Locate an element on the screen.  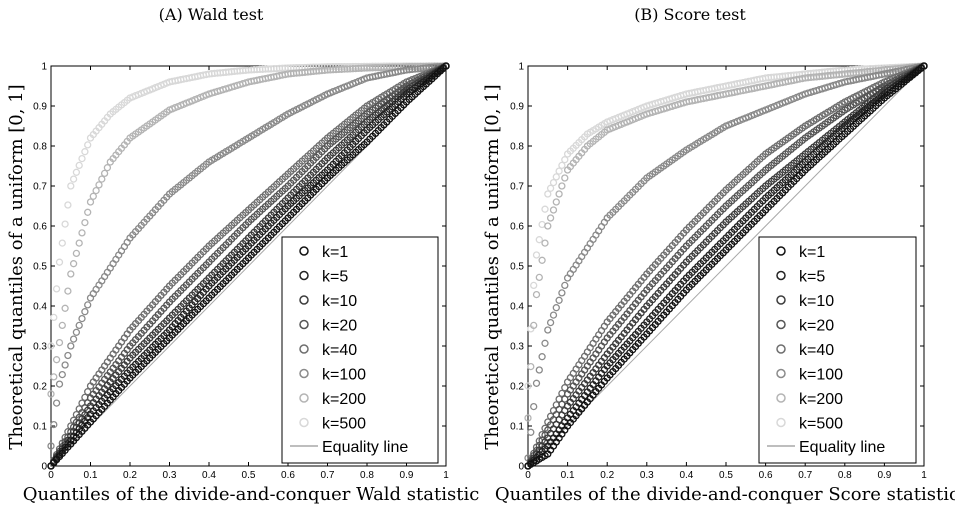
x-tick-label: 0.9 is located at coordinates (884, 475).